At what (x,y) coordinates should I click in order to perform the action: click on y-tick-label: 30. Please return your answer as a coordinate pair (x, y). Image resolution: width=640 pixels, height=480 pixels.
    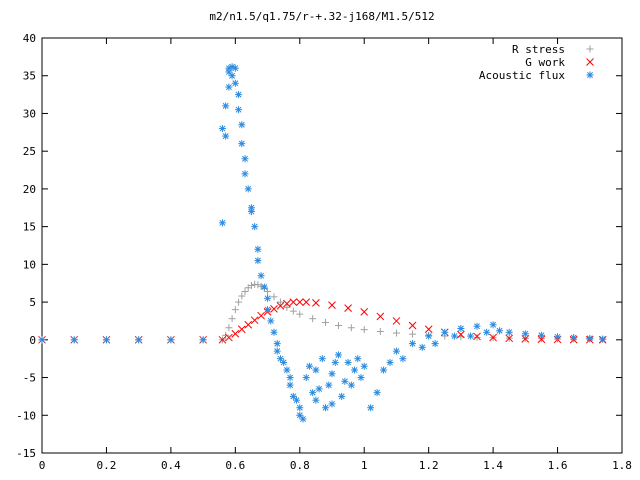
    Looking at the image, I should click on (29, 113).